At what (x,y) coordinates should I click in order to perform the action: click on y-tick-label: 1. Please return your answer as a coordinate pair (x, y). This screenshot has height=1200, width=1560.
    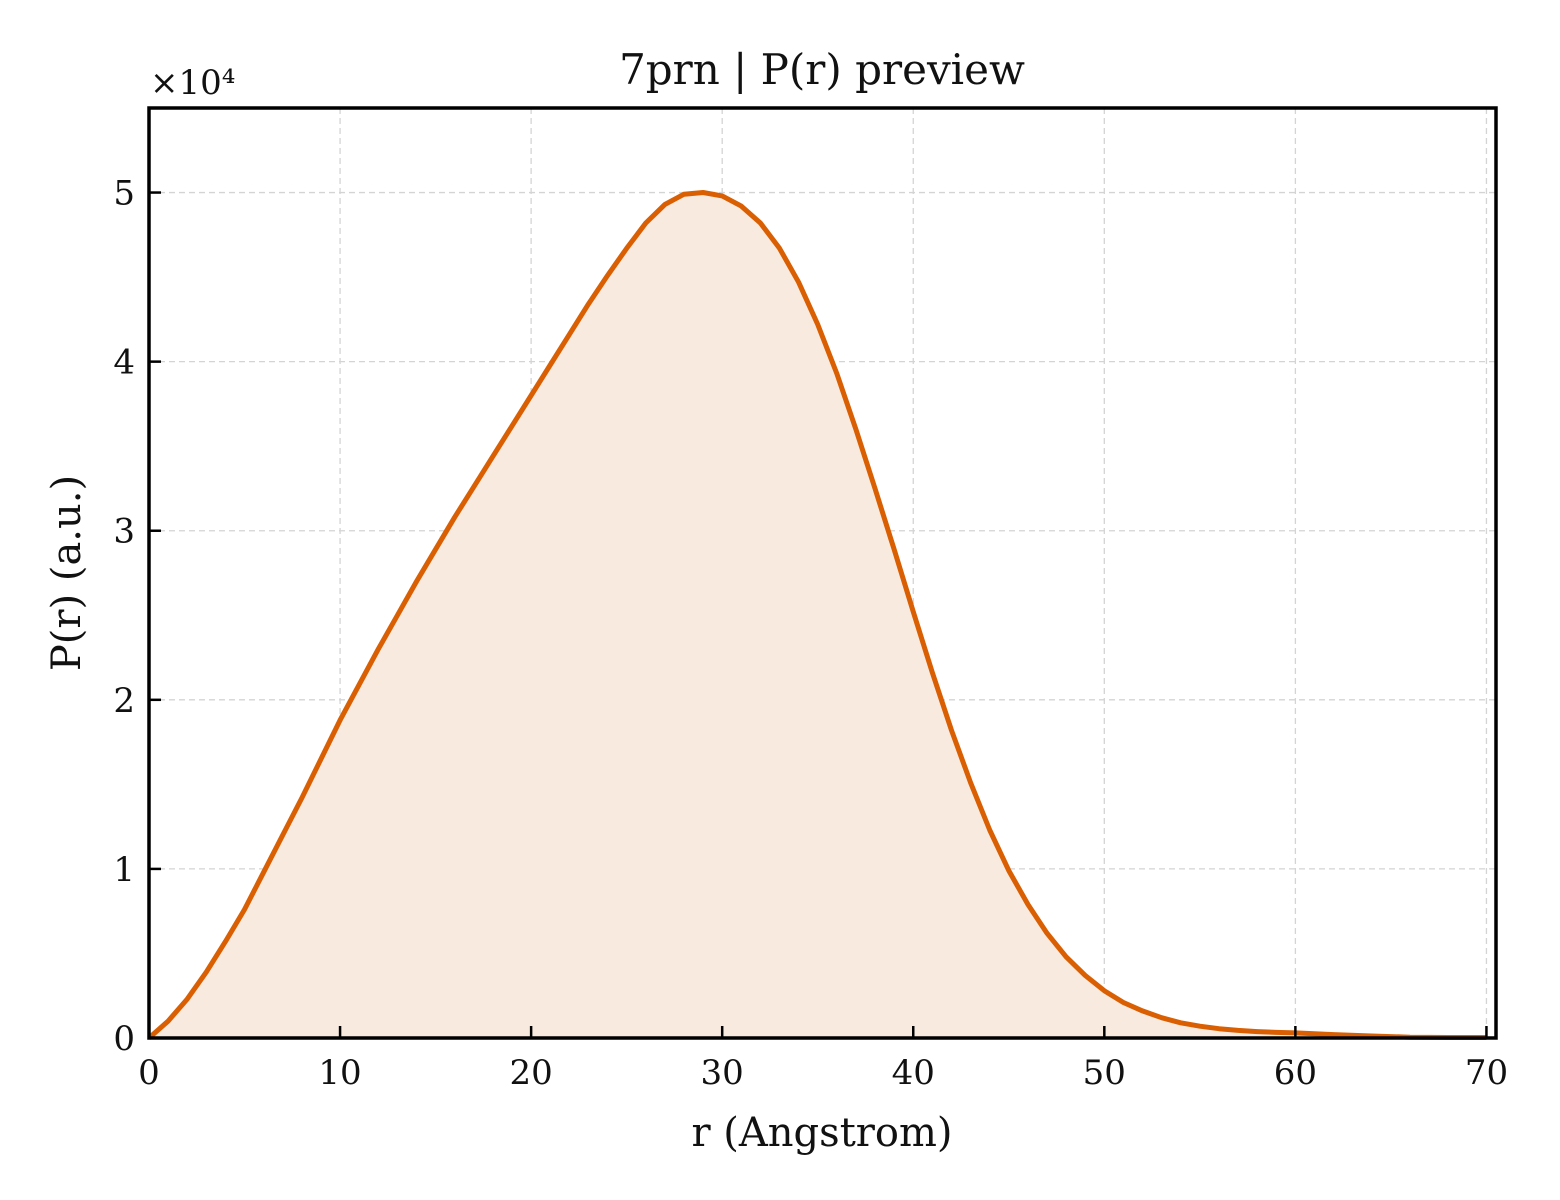
    Looking at the image, I should click on (124, 870).